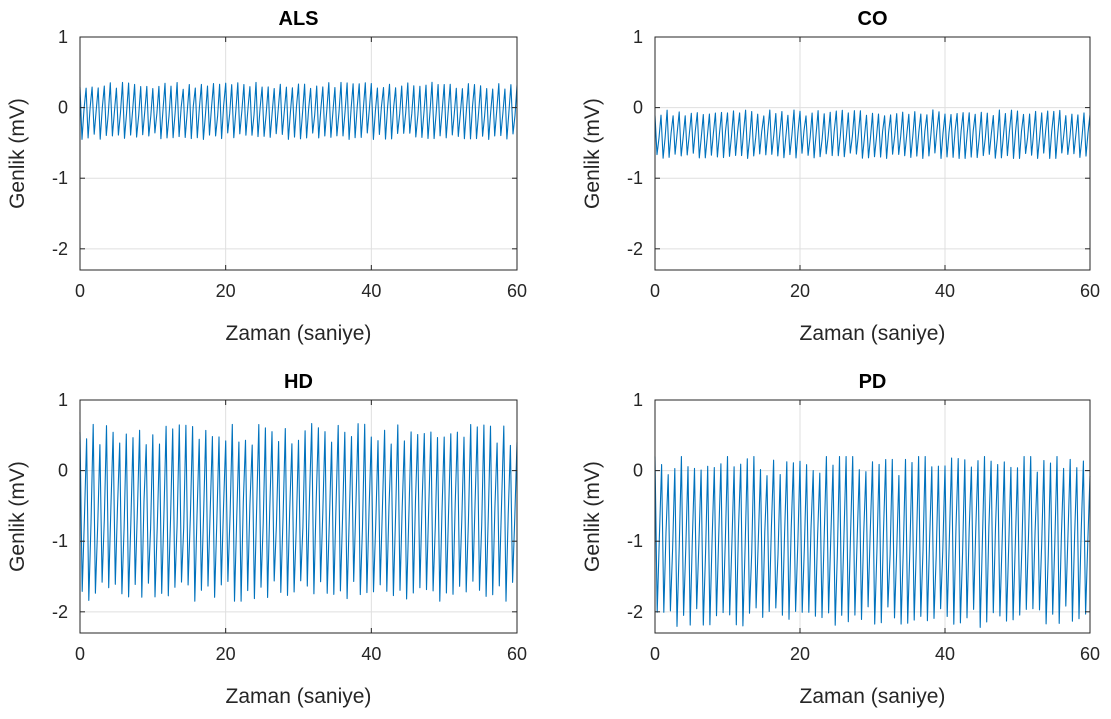  Describe the element at coordinates (298, 110) in the screenshot. I see `series-als-line` at that location.